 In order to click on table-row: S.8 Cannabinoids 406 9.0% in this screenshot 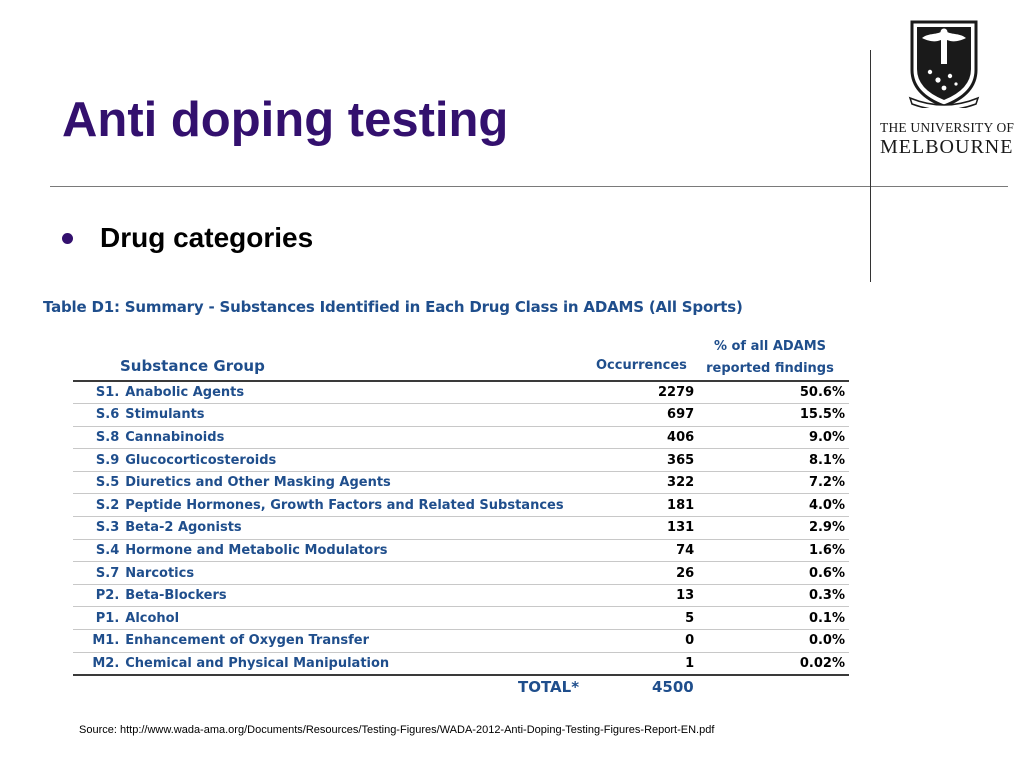, I will do `click(461, 437)`.